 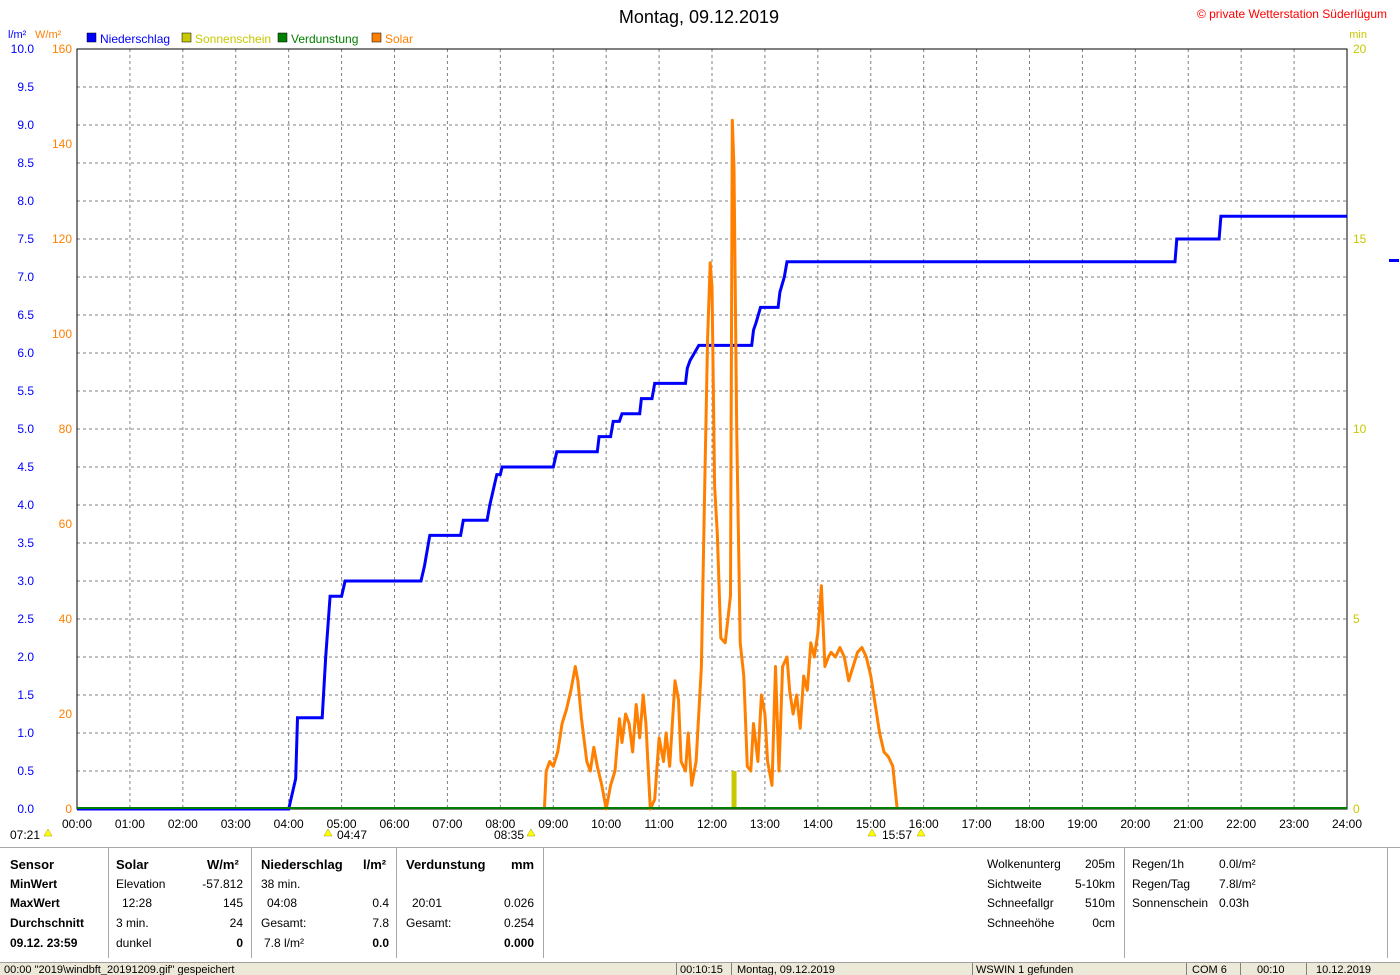 I want to click on row-label: MinWert, so click(x=34, y=884).